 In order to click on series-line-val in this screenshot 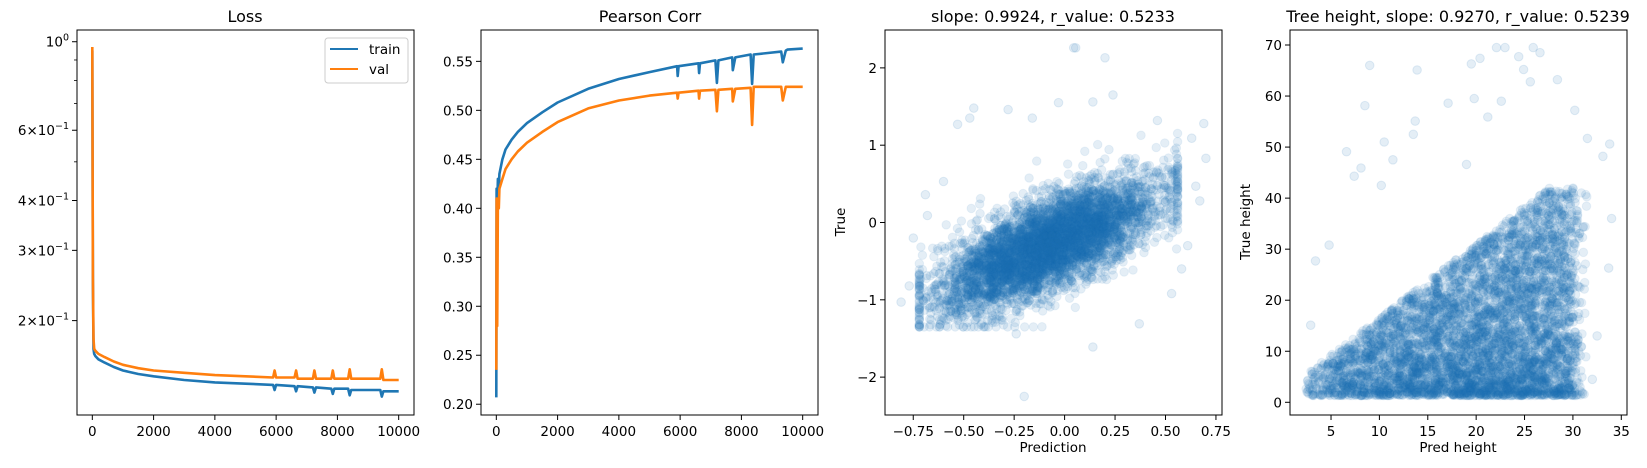, I will do `click(245, 214)`.